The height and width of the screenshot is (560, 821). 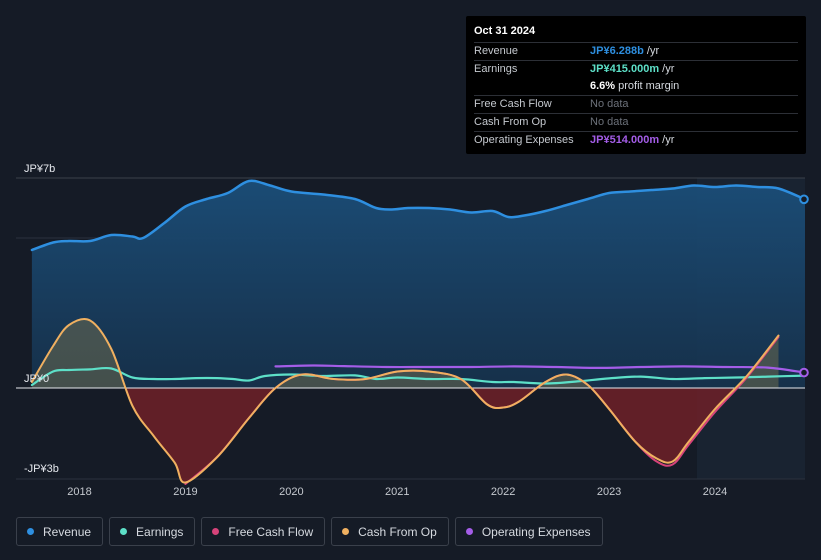 I want to click on x-tick-label: 2023, so click(x=609, y=492).